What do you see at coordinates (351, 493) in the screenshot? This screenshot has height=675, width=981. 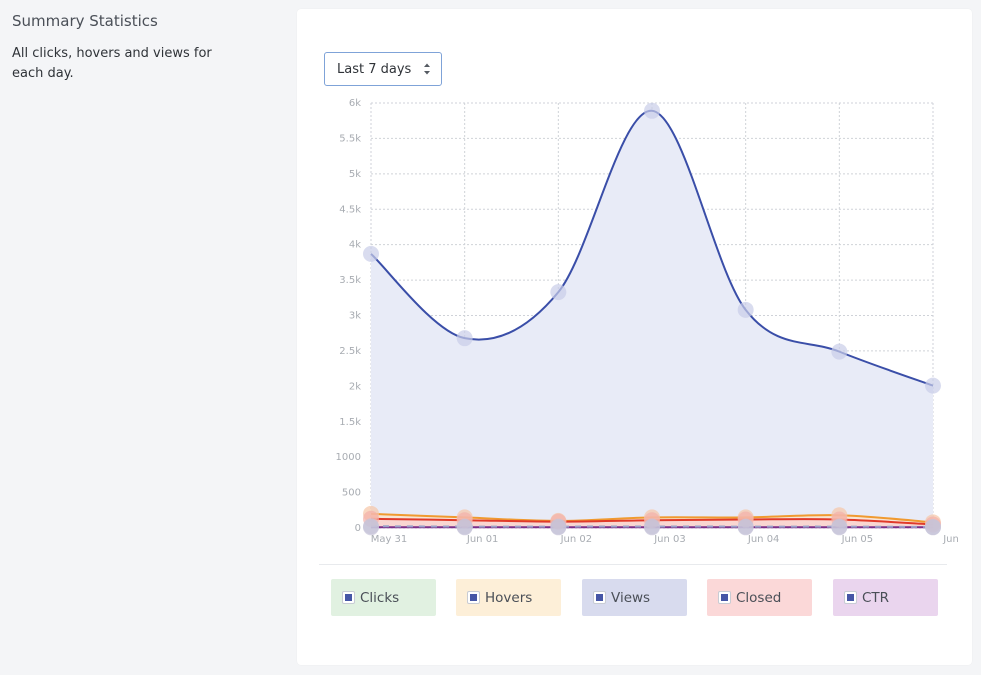 I see `y-tick-label: 500` at bounding box center [351, 493].